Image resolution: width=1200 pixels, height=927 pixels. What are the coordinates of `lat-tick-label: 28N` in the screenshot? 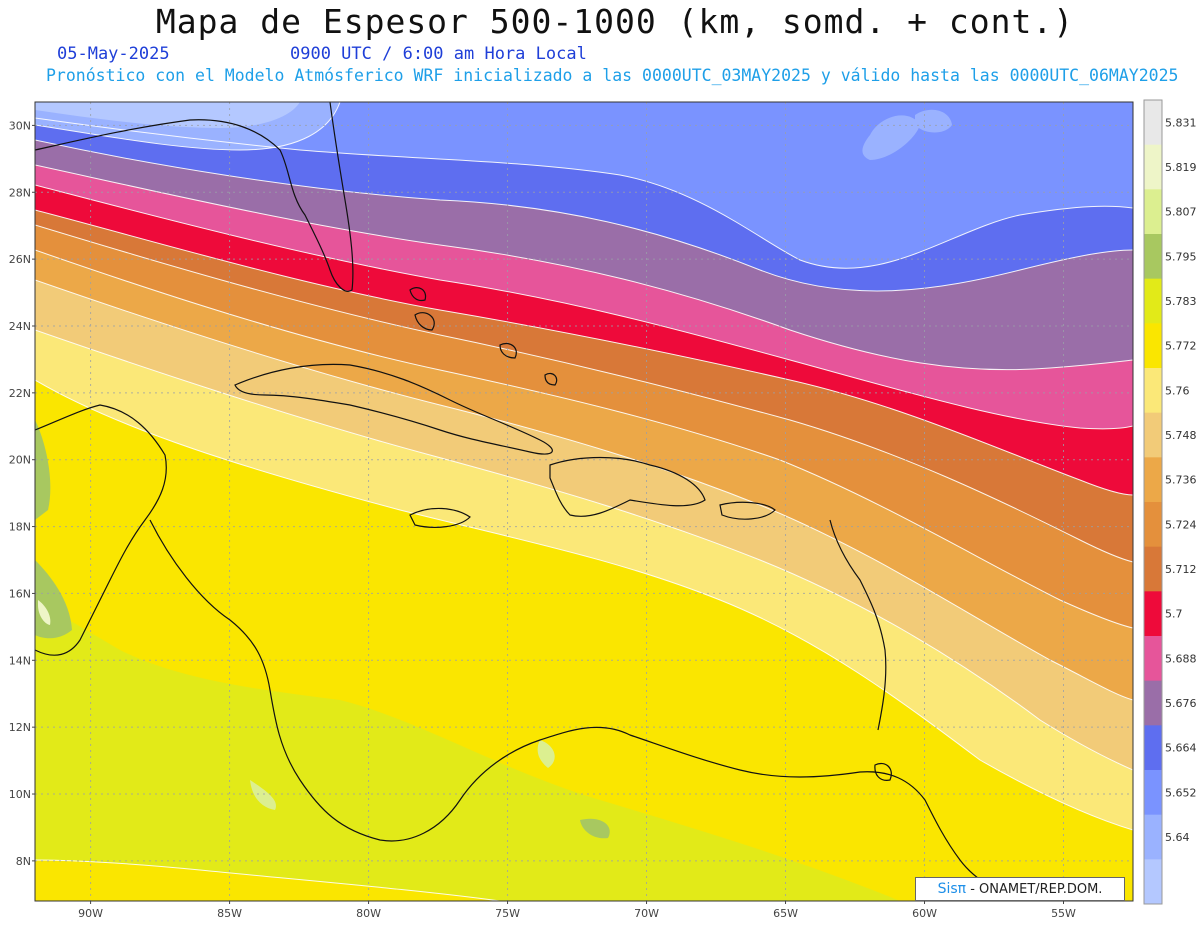 It's located at (20, 192).